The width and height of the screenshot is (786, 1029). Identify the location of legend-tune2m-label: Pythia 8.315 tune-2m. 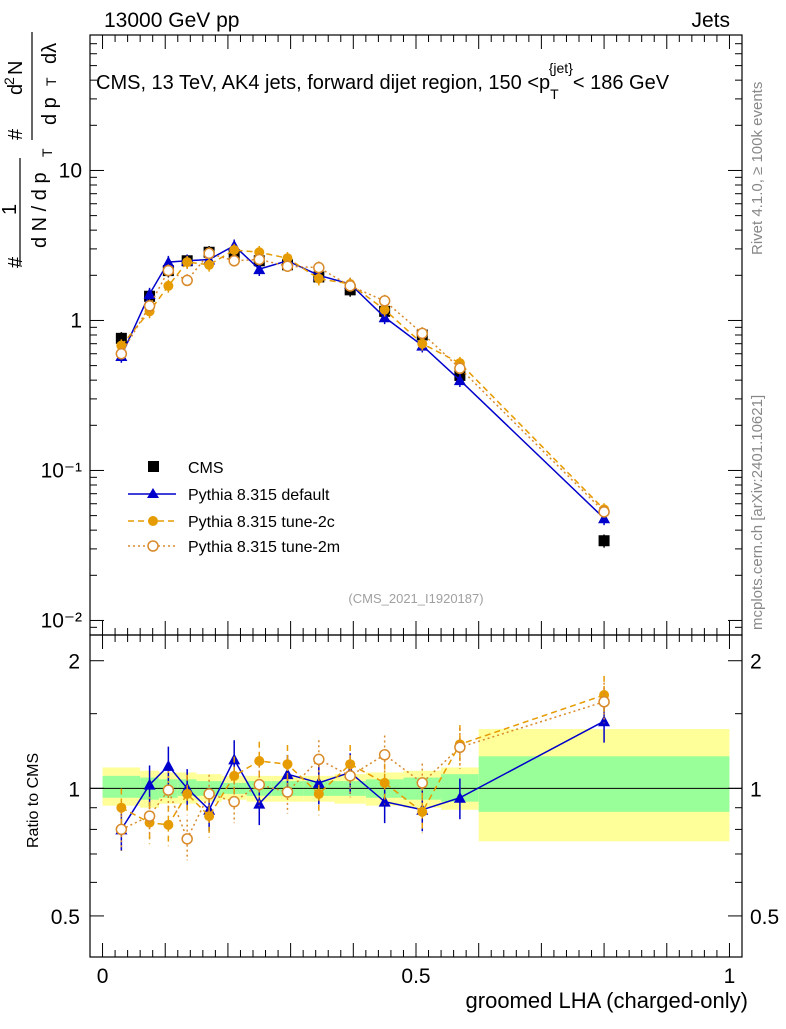
(264, 547).